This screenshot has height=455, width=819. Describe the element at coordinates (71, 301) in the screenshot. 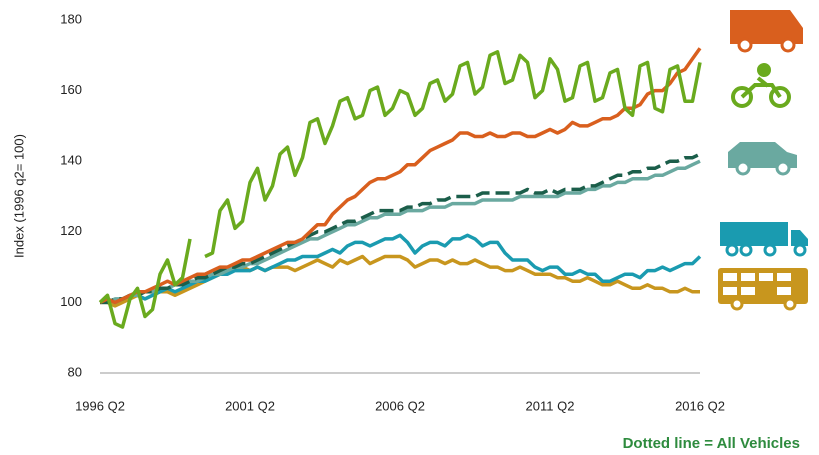

I see `y-tick-label: 100` at that location.